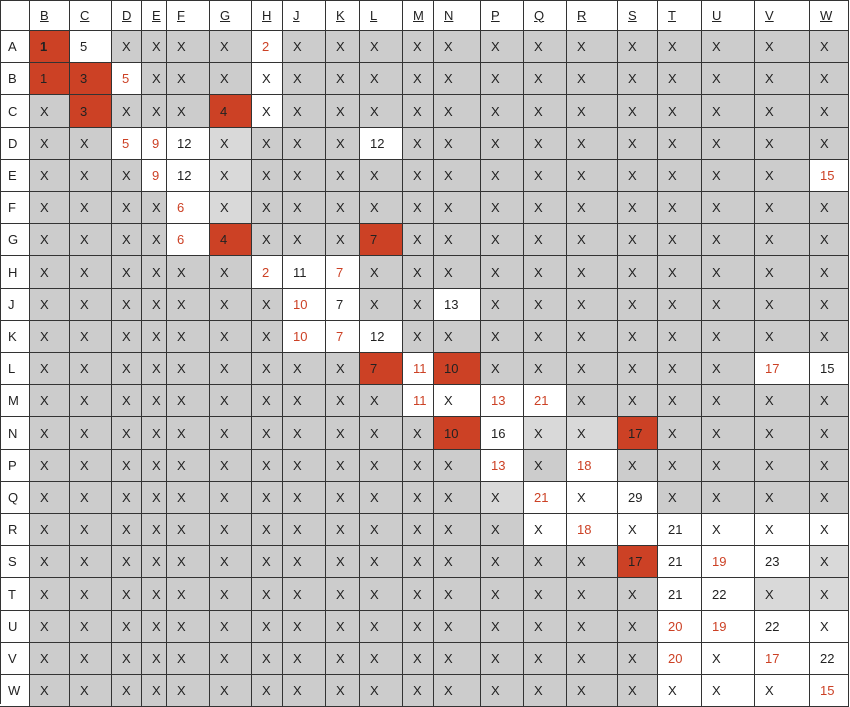 This screenshot has height=707, width=850. What do you see at coordinates (188, 240) in the screenshot?
I see `grid-cell: 6` at bounding box center [188, 240].